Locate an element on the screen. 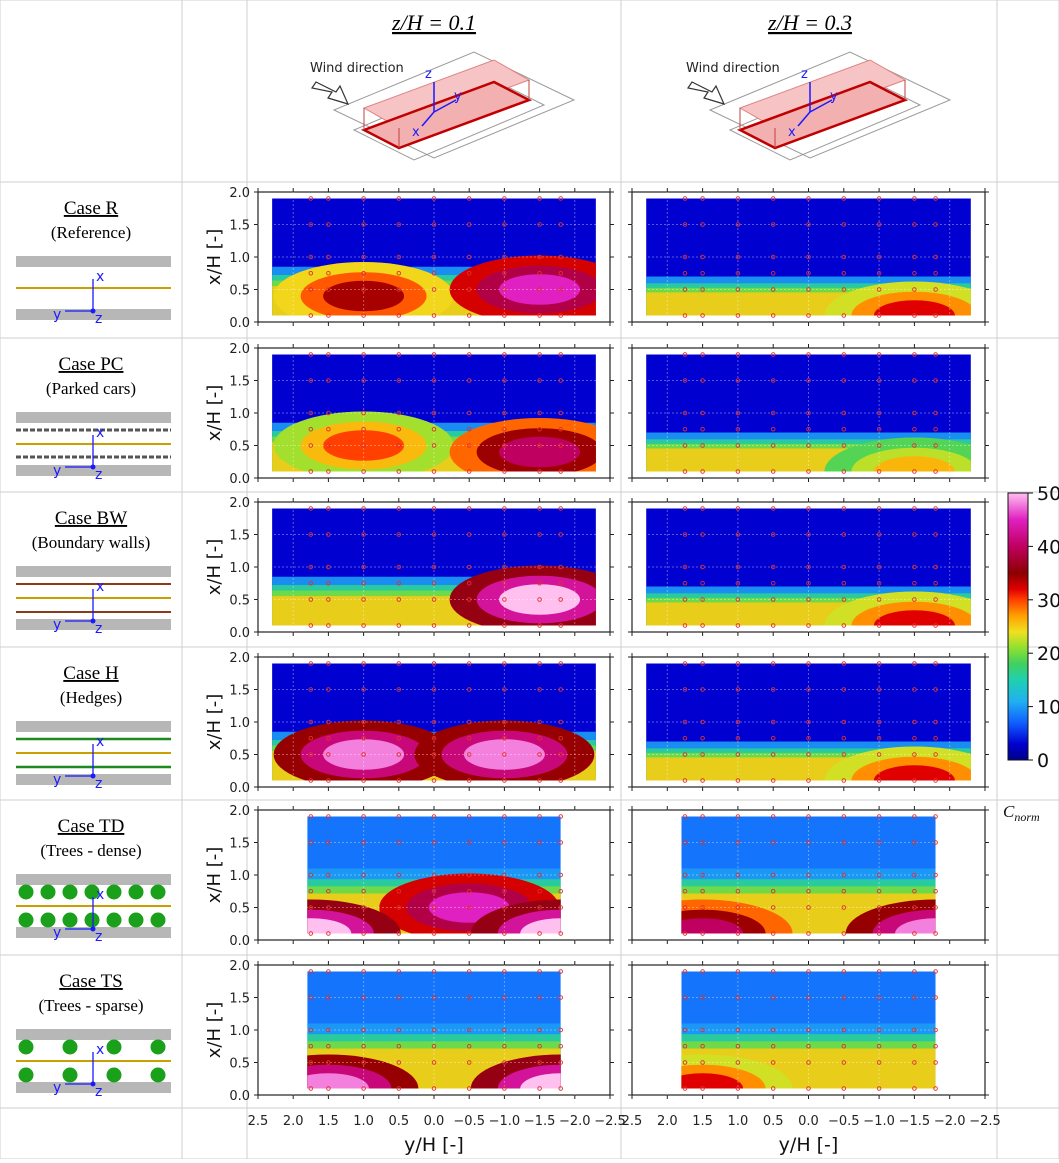 This screenshot has height=1163, width=1059. xtick-label: 1.0 is located at coordinates (738, 1121).